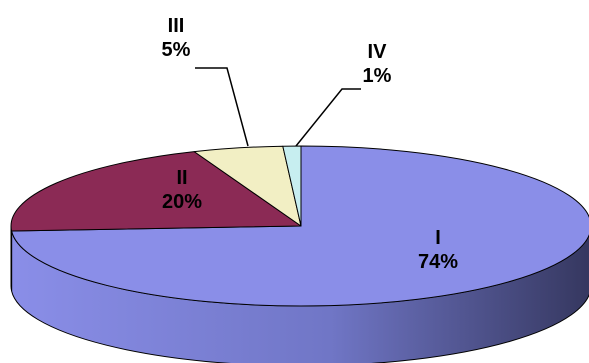  What do you see at coordinates (292, 186) in the screenshot?
I see `pie-slice-iv` at bounding box center [292, 186].